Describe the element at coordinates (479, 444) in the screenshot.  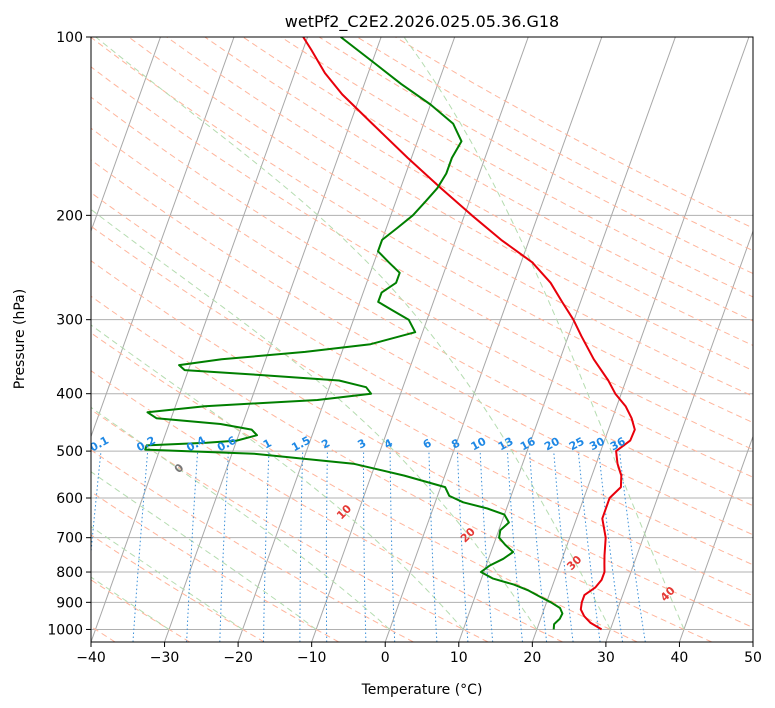
I see `mixing-ratio-label: 10` at that location.